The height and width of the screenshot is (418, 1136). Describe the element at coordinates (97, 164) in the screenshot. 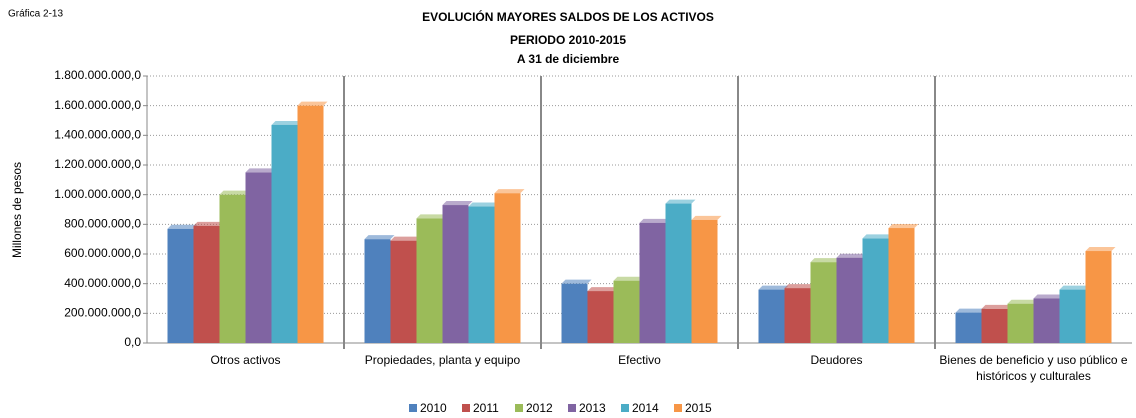

I see `y-tick-label: 1.200.000.000,0` at that location.